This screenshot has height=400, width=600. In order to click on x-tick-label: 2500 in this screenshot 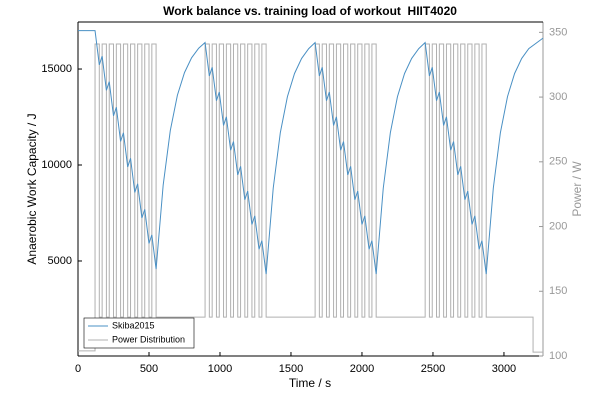, I will do `click(433, 369)`.